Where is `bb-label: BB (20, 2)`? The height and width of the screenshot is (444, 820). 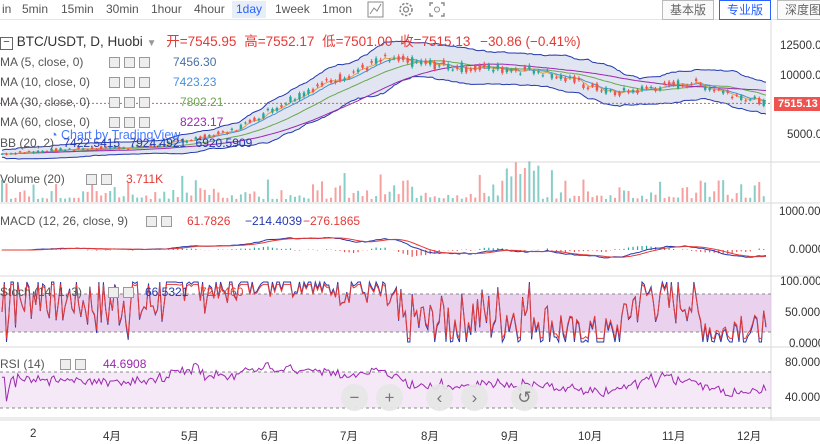 bb-label: BB (20, 2) is located at coordinates (27, 143).